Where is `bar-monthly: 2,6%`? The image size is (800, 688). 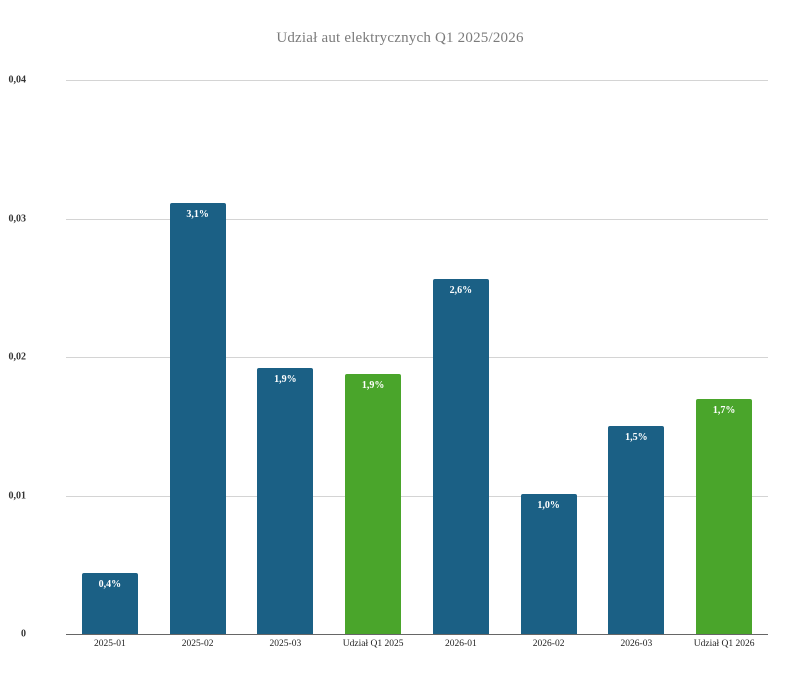 bar-monthly: 2,6% is located at coordinates (460, 456).